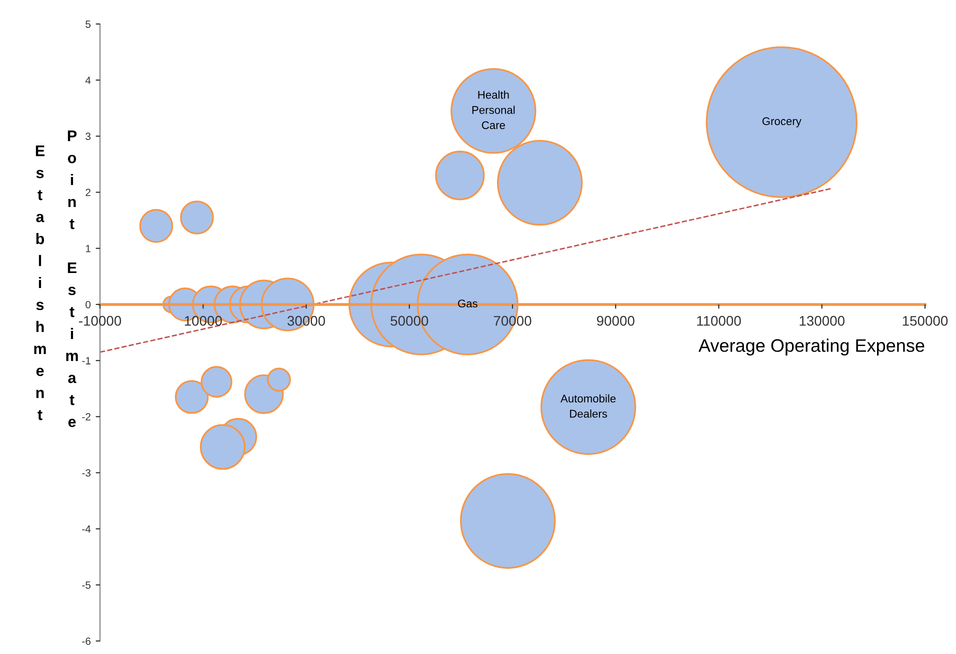 This screenshot has width=956, height=654. Describe the element at coordinates (493, 110) in the screenshot. I see `annotation: Health Personal Care` at that location.